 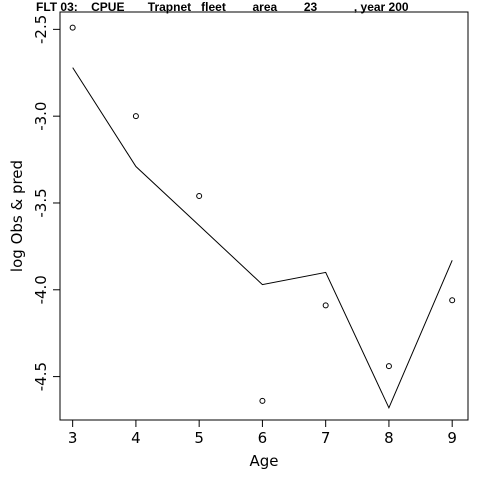 What do you see at coordinates (326, 438) in the screenshot?
I see `x-tick-label: 7` at bounding box center [326, 438].